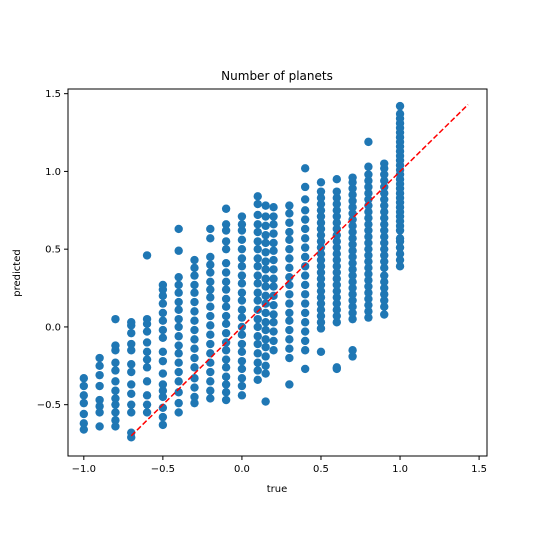  I want to click on x-tick-label: −1.0, so click(84, 469).